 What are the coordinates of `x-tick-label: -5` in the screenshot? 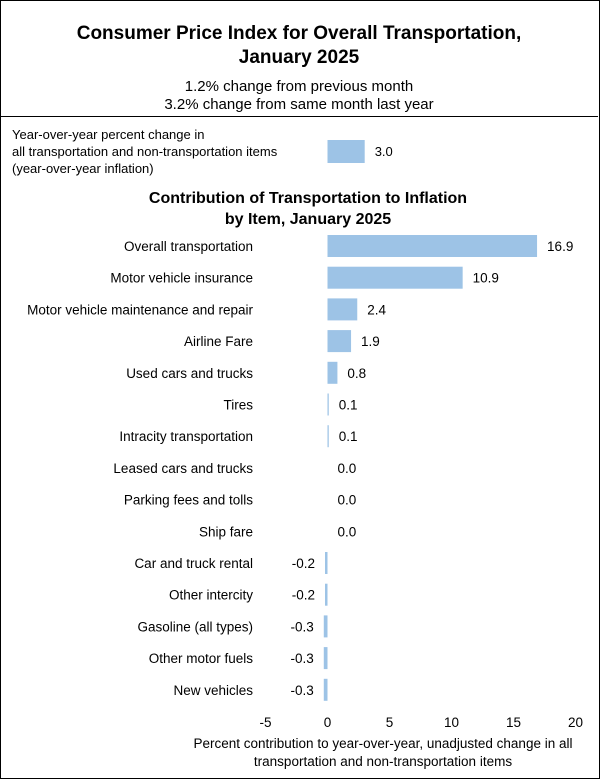 It's located at (265, 722).